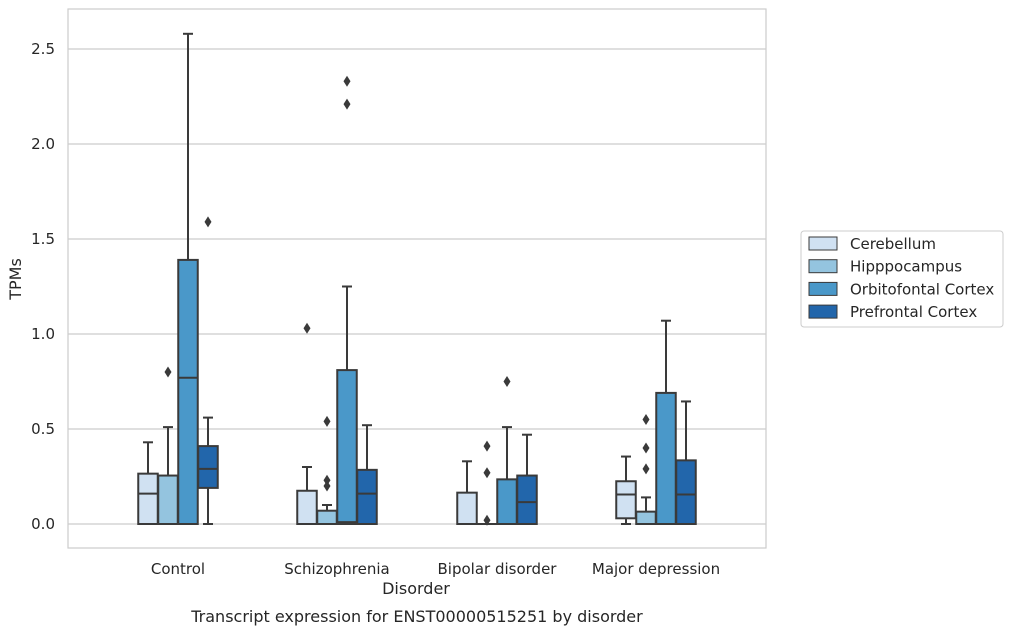 The image size is (1014, 638). What do you see at coordinates (922, 289) in the screenshot?
I see `legend-label: Orbitofontal Cortex` at bounding box center [922, 289].